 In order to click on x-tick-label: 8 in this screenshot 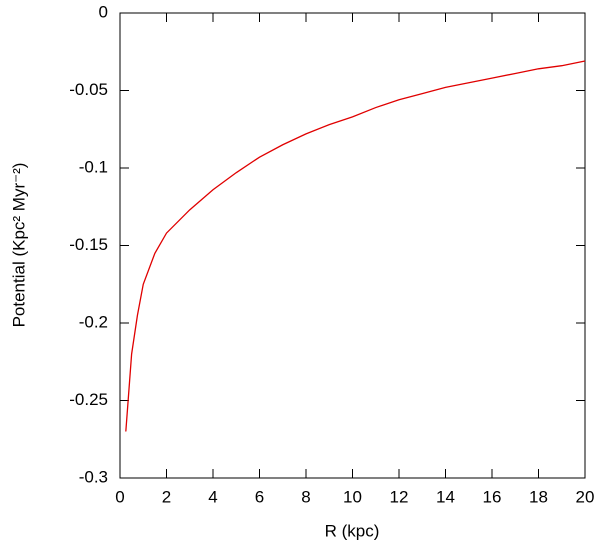, I will do `click(305, 496)`.